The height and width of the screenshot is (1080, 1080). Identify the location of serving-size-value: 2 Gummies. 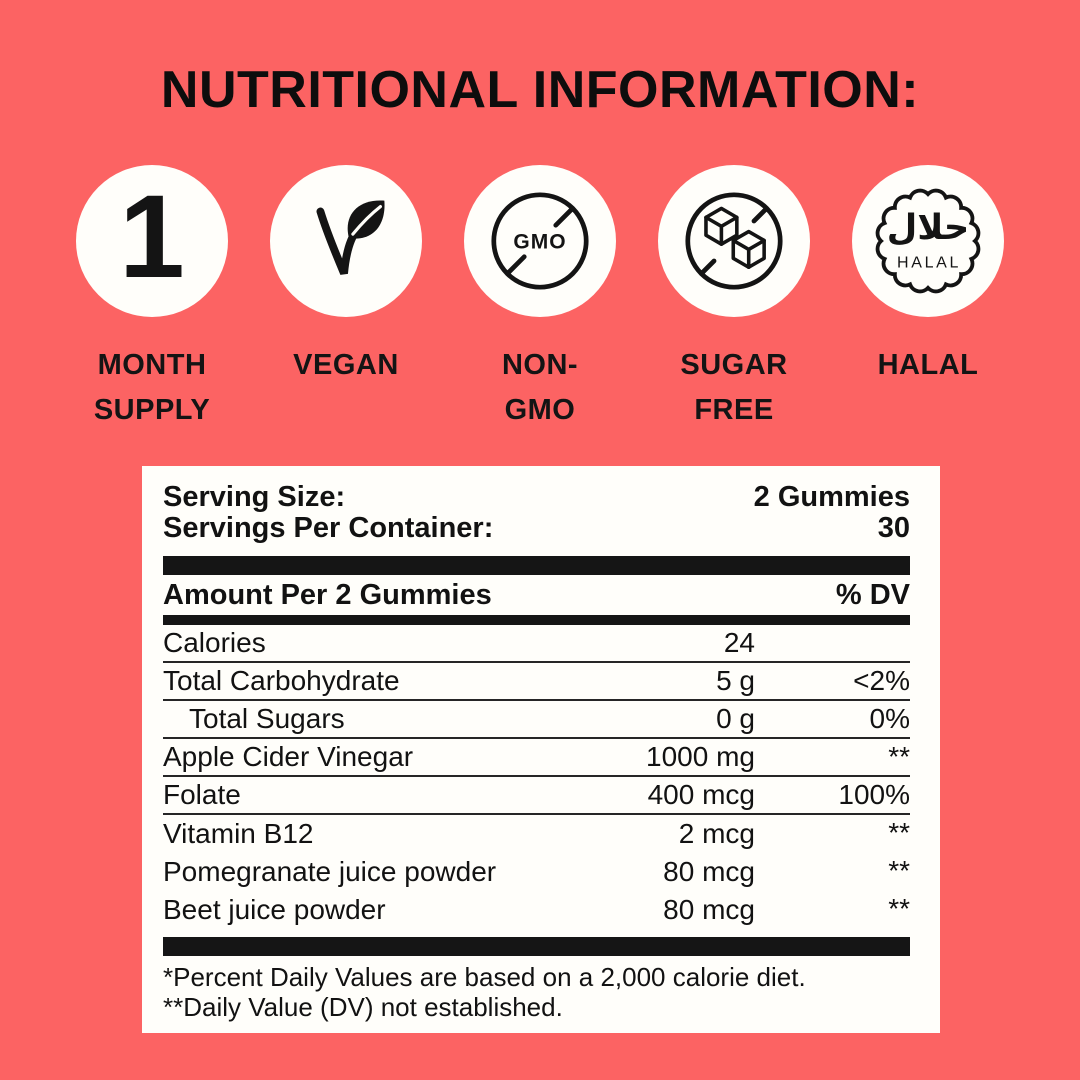
(831, 497).